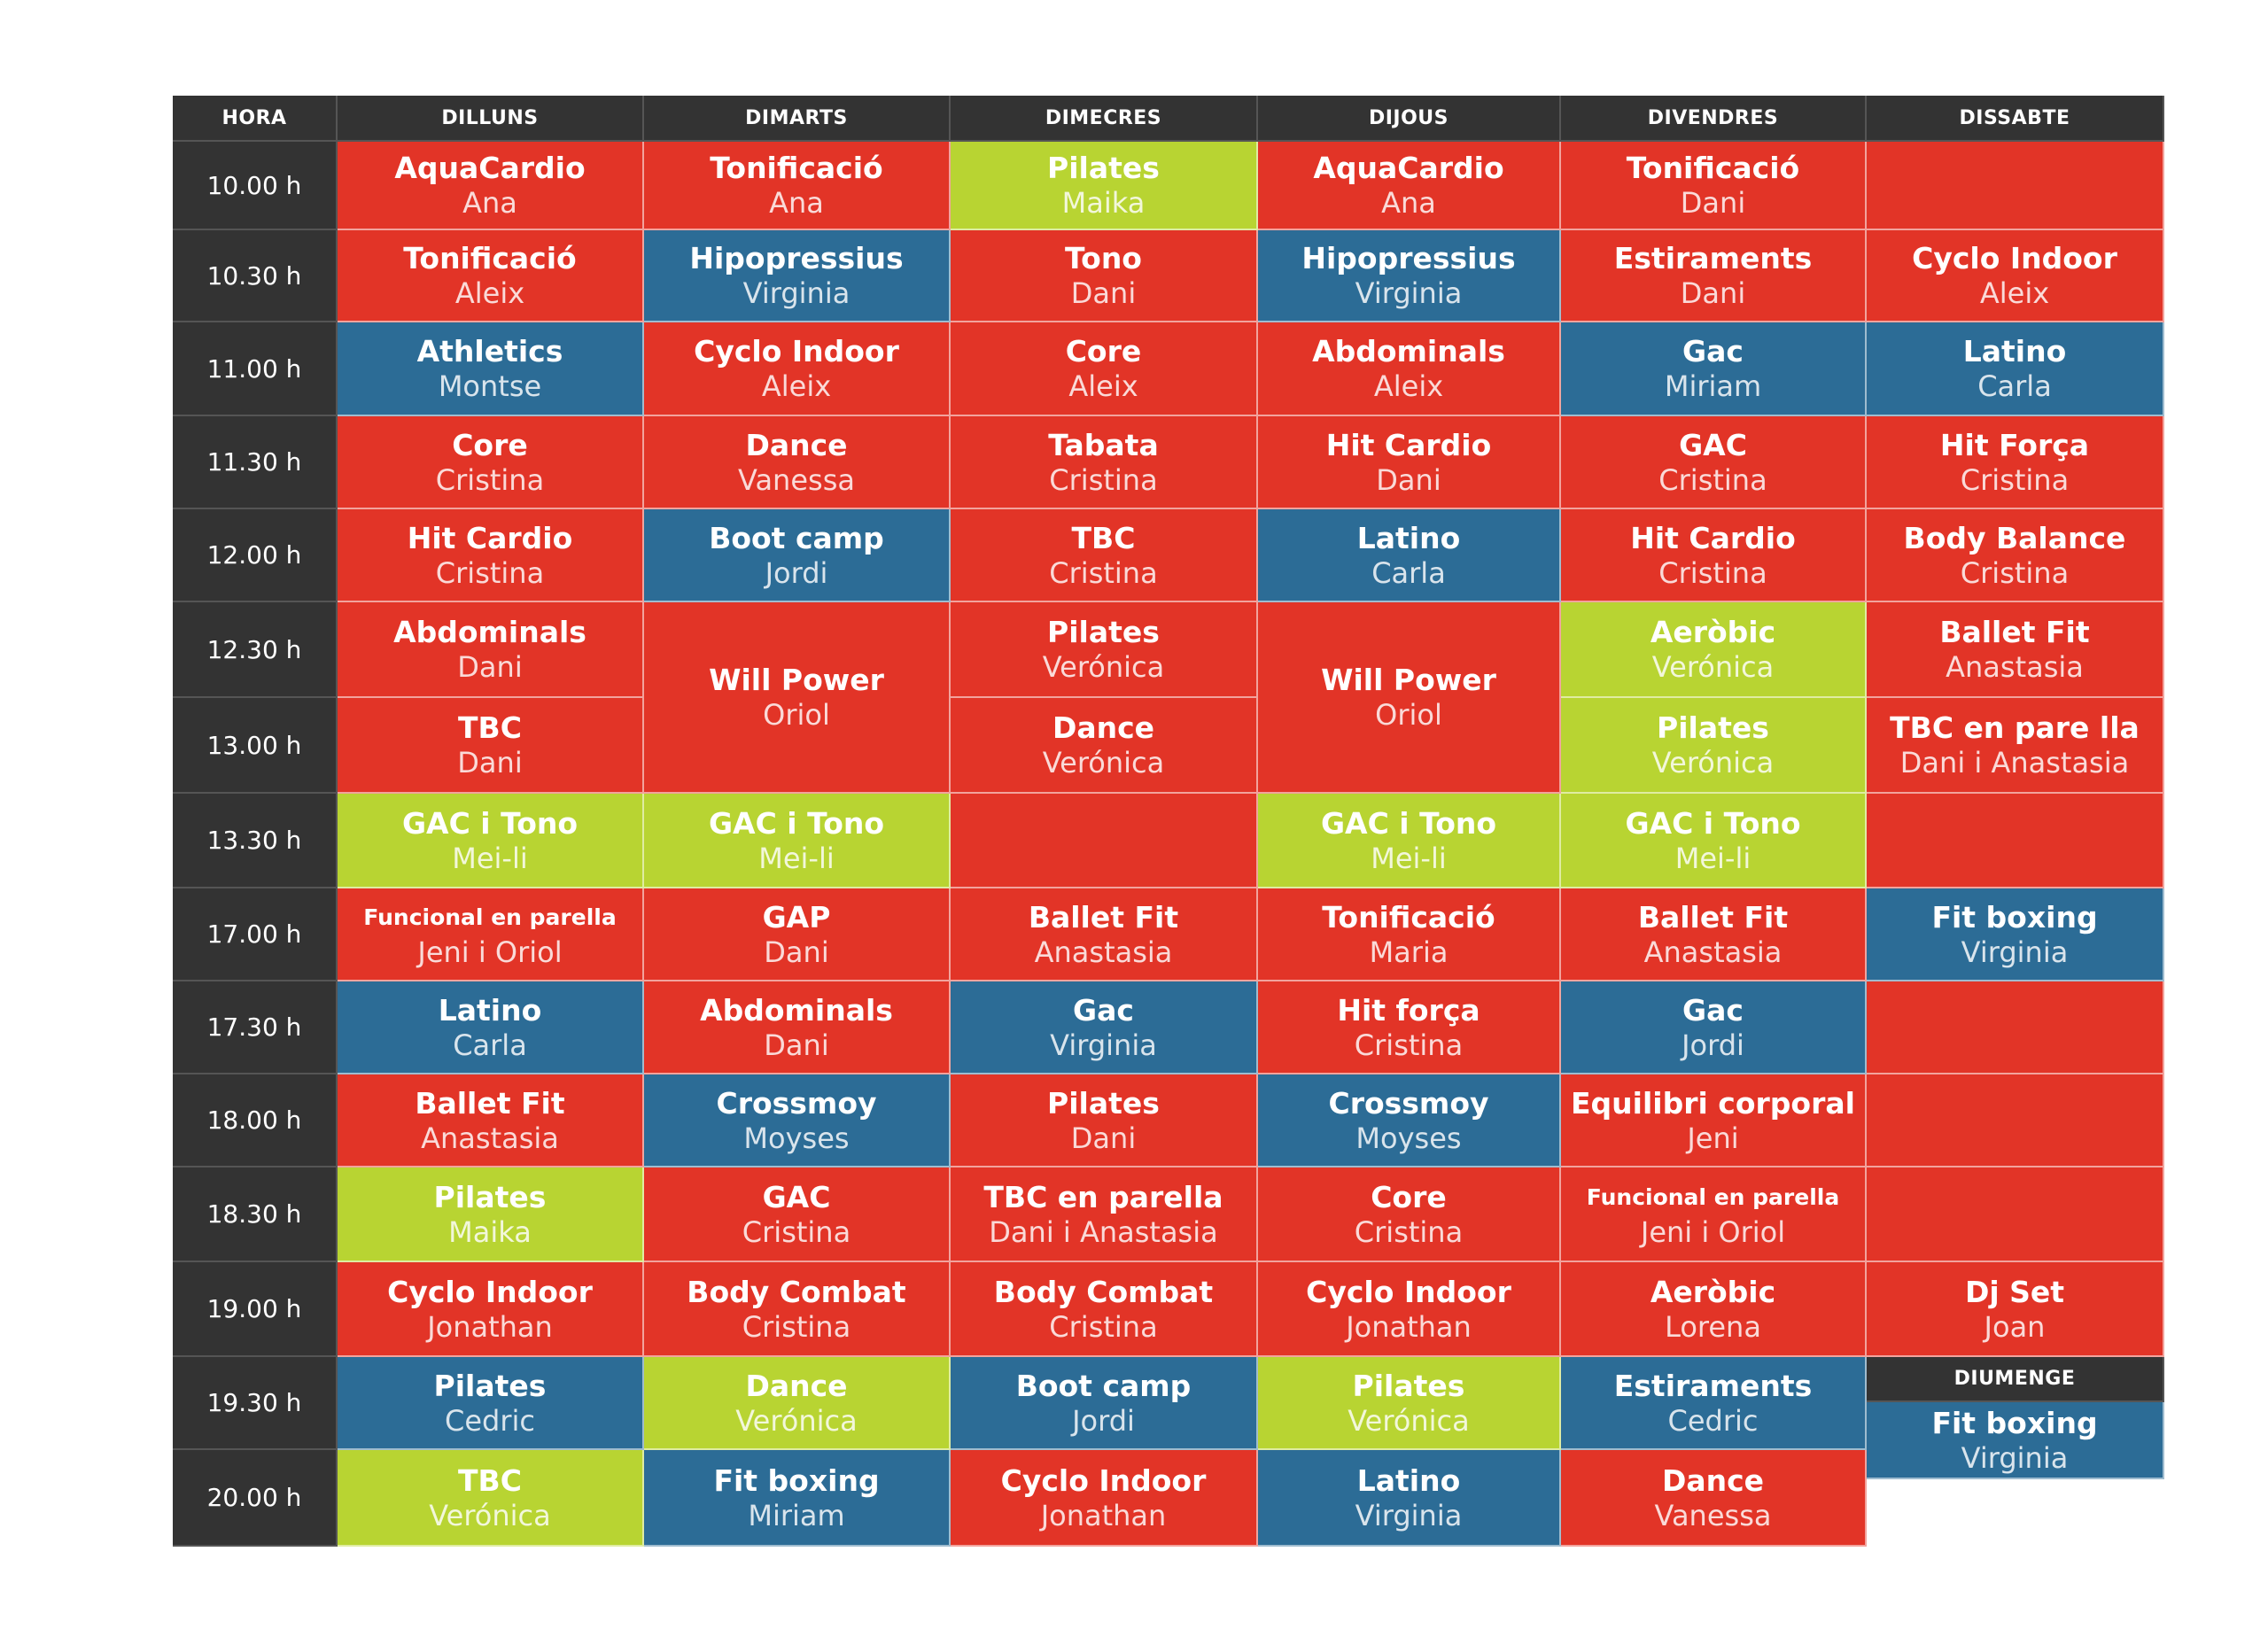  I want to click on class-cell: Core Aleix, so click(1104, 369).